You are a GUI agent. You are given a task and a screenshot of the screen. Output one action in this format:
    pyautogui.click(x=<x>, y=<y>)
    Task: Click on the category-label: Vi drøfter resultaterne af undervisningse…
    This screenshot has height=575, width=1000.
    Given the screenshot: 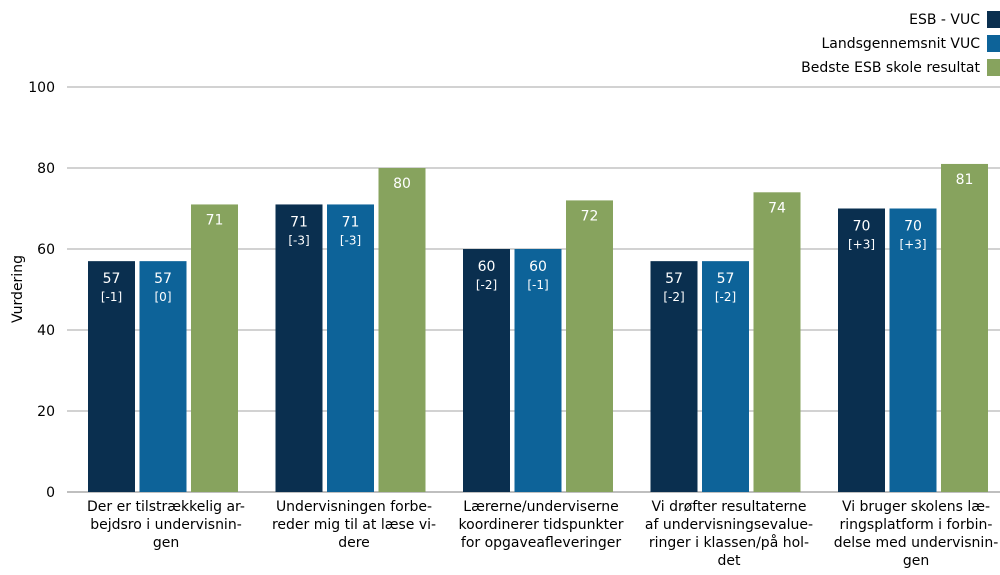 What is the action you would take?
    pyautogui.click(x=729, y=534)
    